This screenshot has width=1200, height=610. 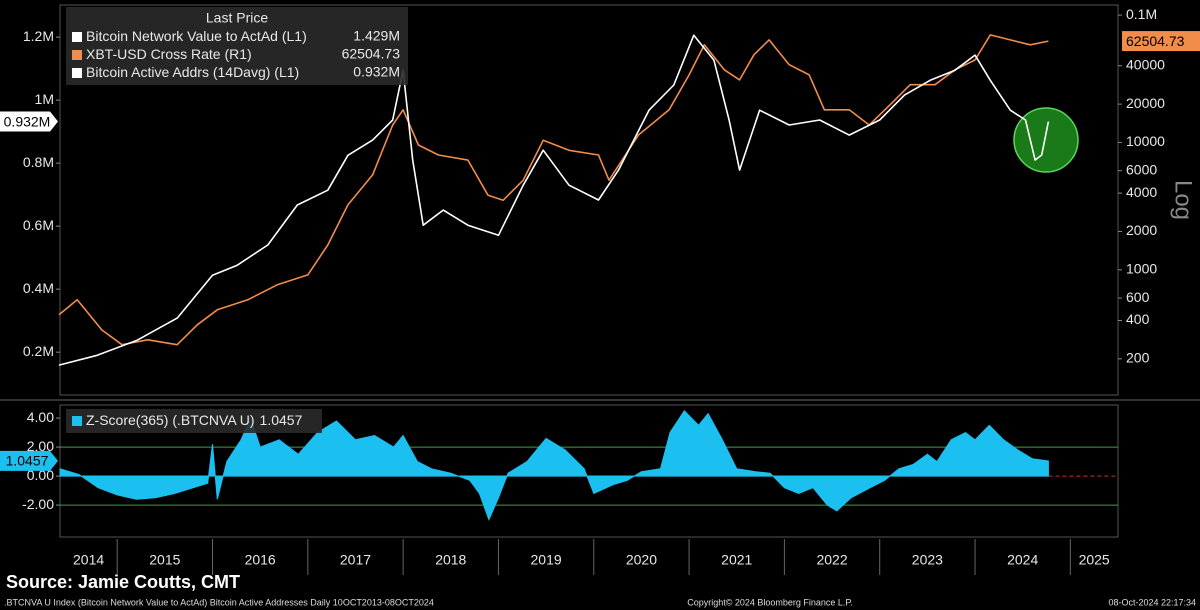 I want to click on legend-name: Z-Score(365) (.BTCNVA U), so click(x=170, y=420).